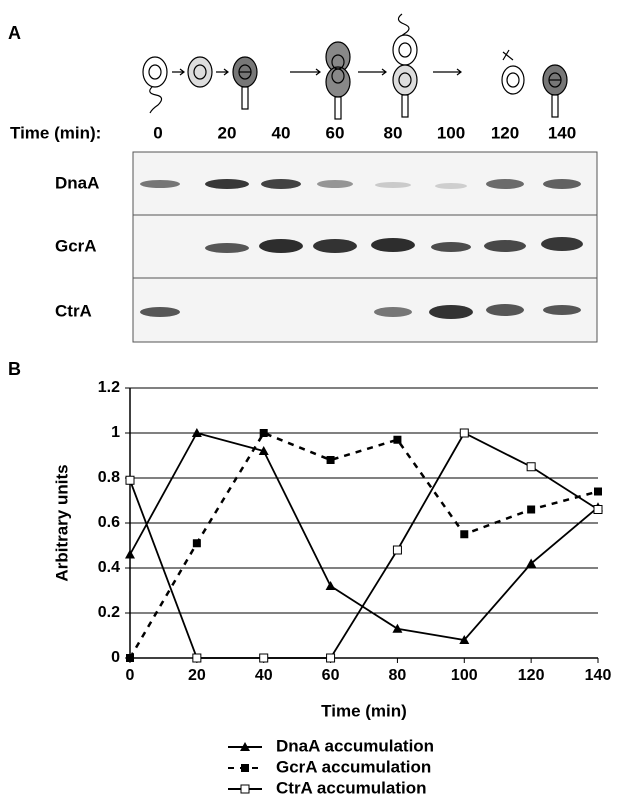 The image size is (620, 807). I want to click on legend-label: GcrA accumulation, so click(353, 766).